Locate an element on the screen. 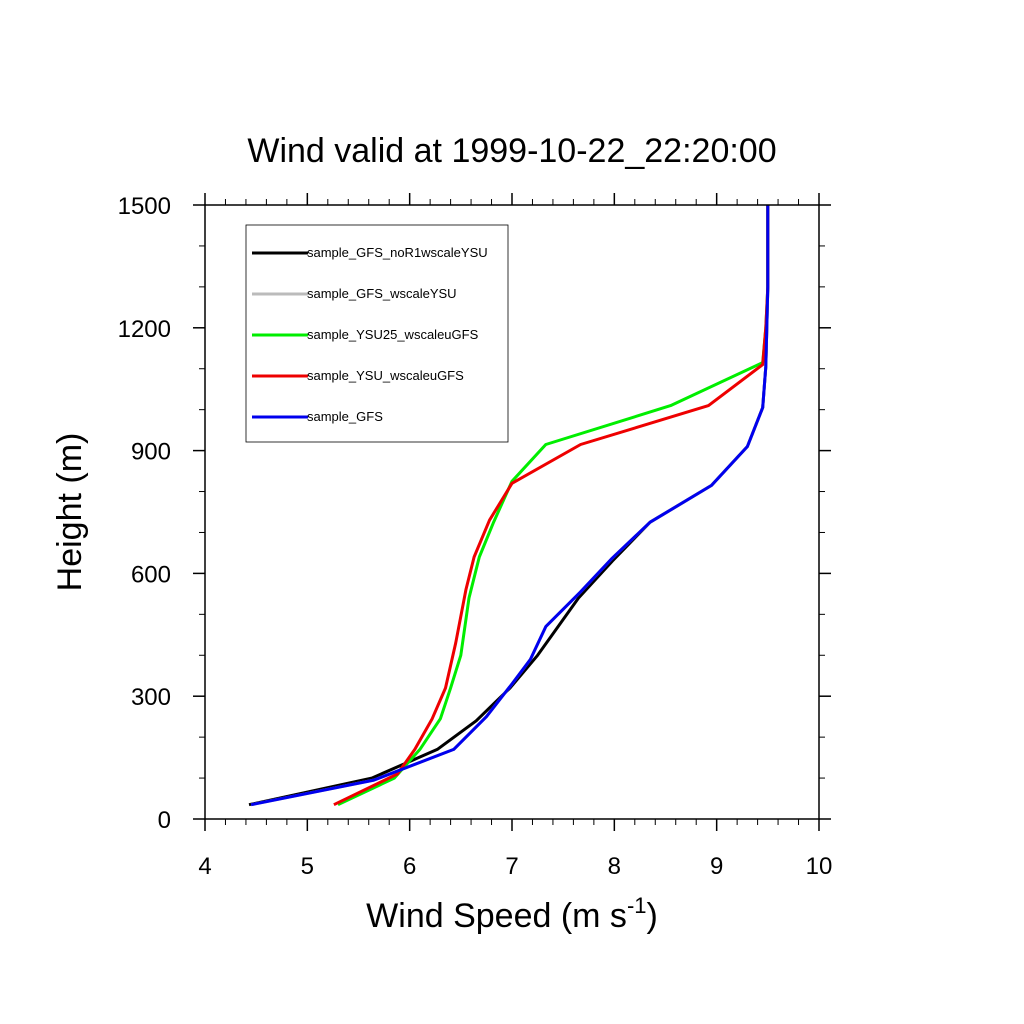 This screenshot has height=1024, width=1024. legend-label: sample_GFS_noR1wscaleYSU is located at coordinates (397, 252).